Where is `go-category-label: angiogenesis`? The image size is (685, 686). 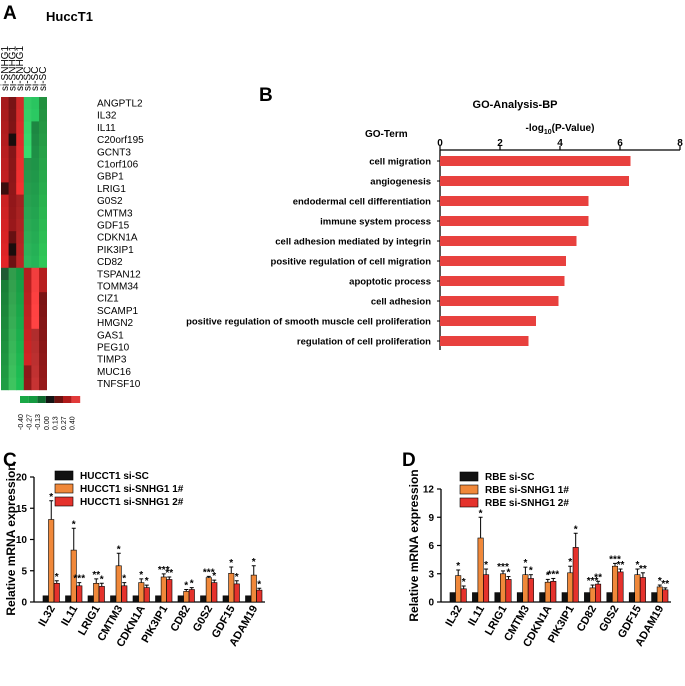
go-category-label: angiogenesis is located at coordinates (400, 182).